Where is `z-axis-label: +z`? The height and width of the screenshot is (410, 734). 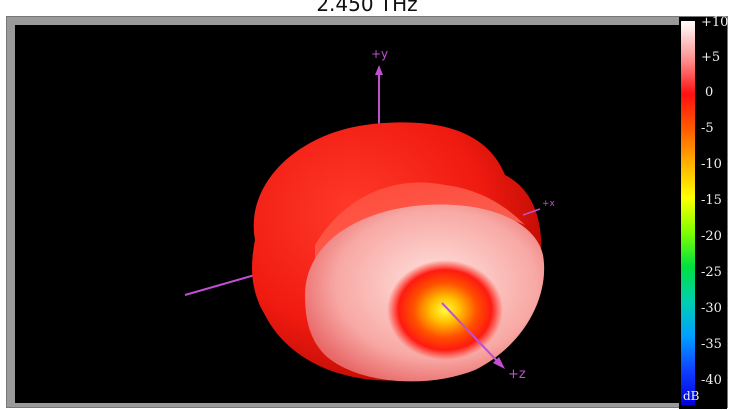
z-axis-label: +z is located at coordinates (517, 374).